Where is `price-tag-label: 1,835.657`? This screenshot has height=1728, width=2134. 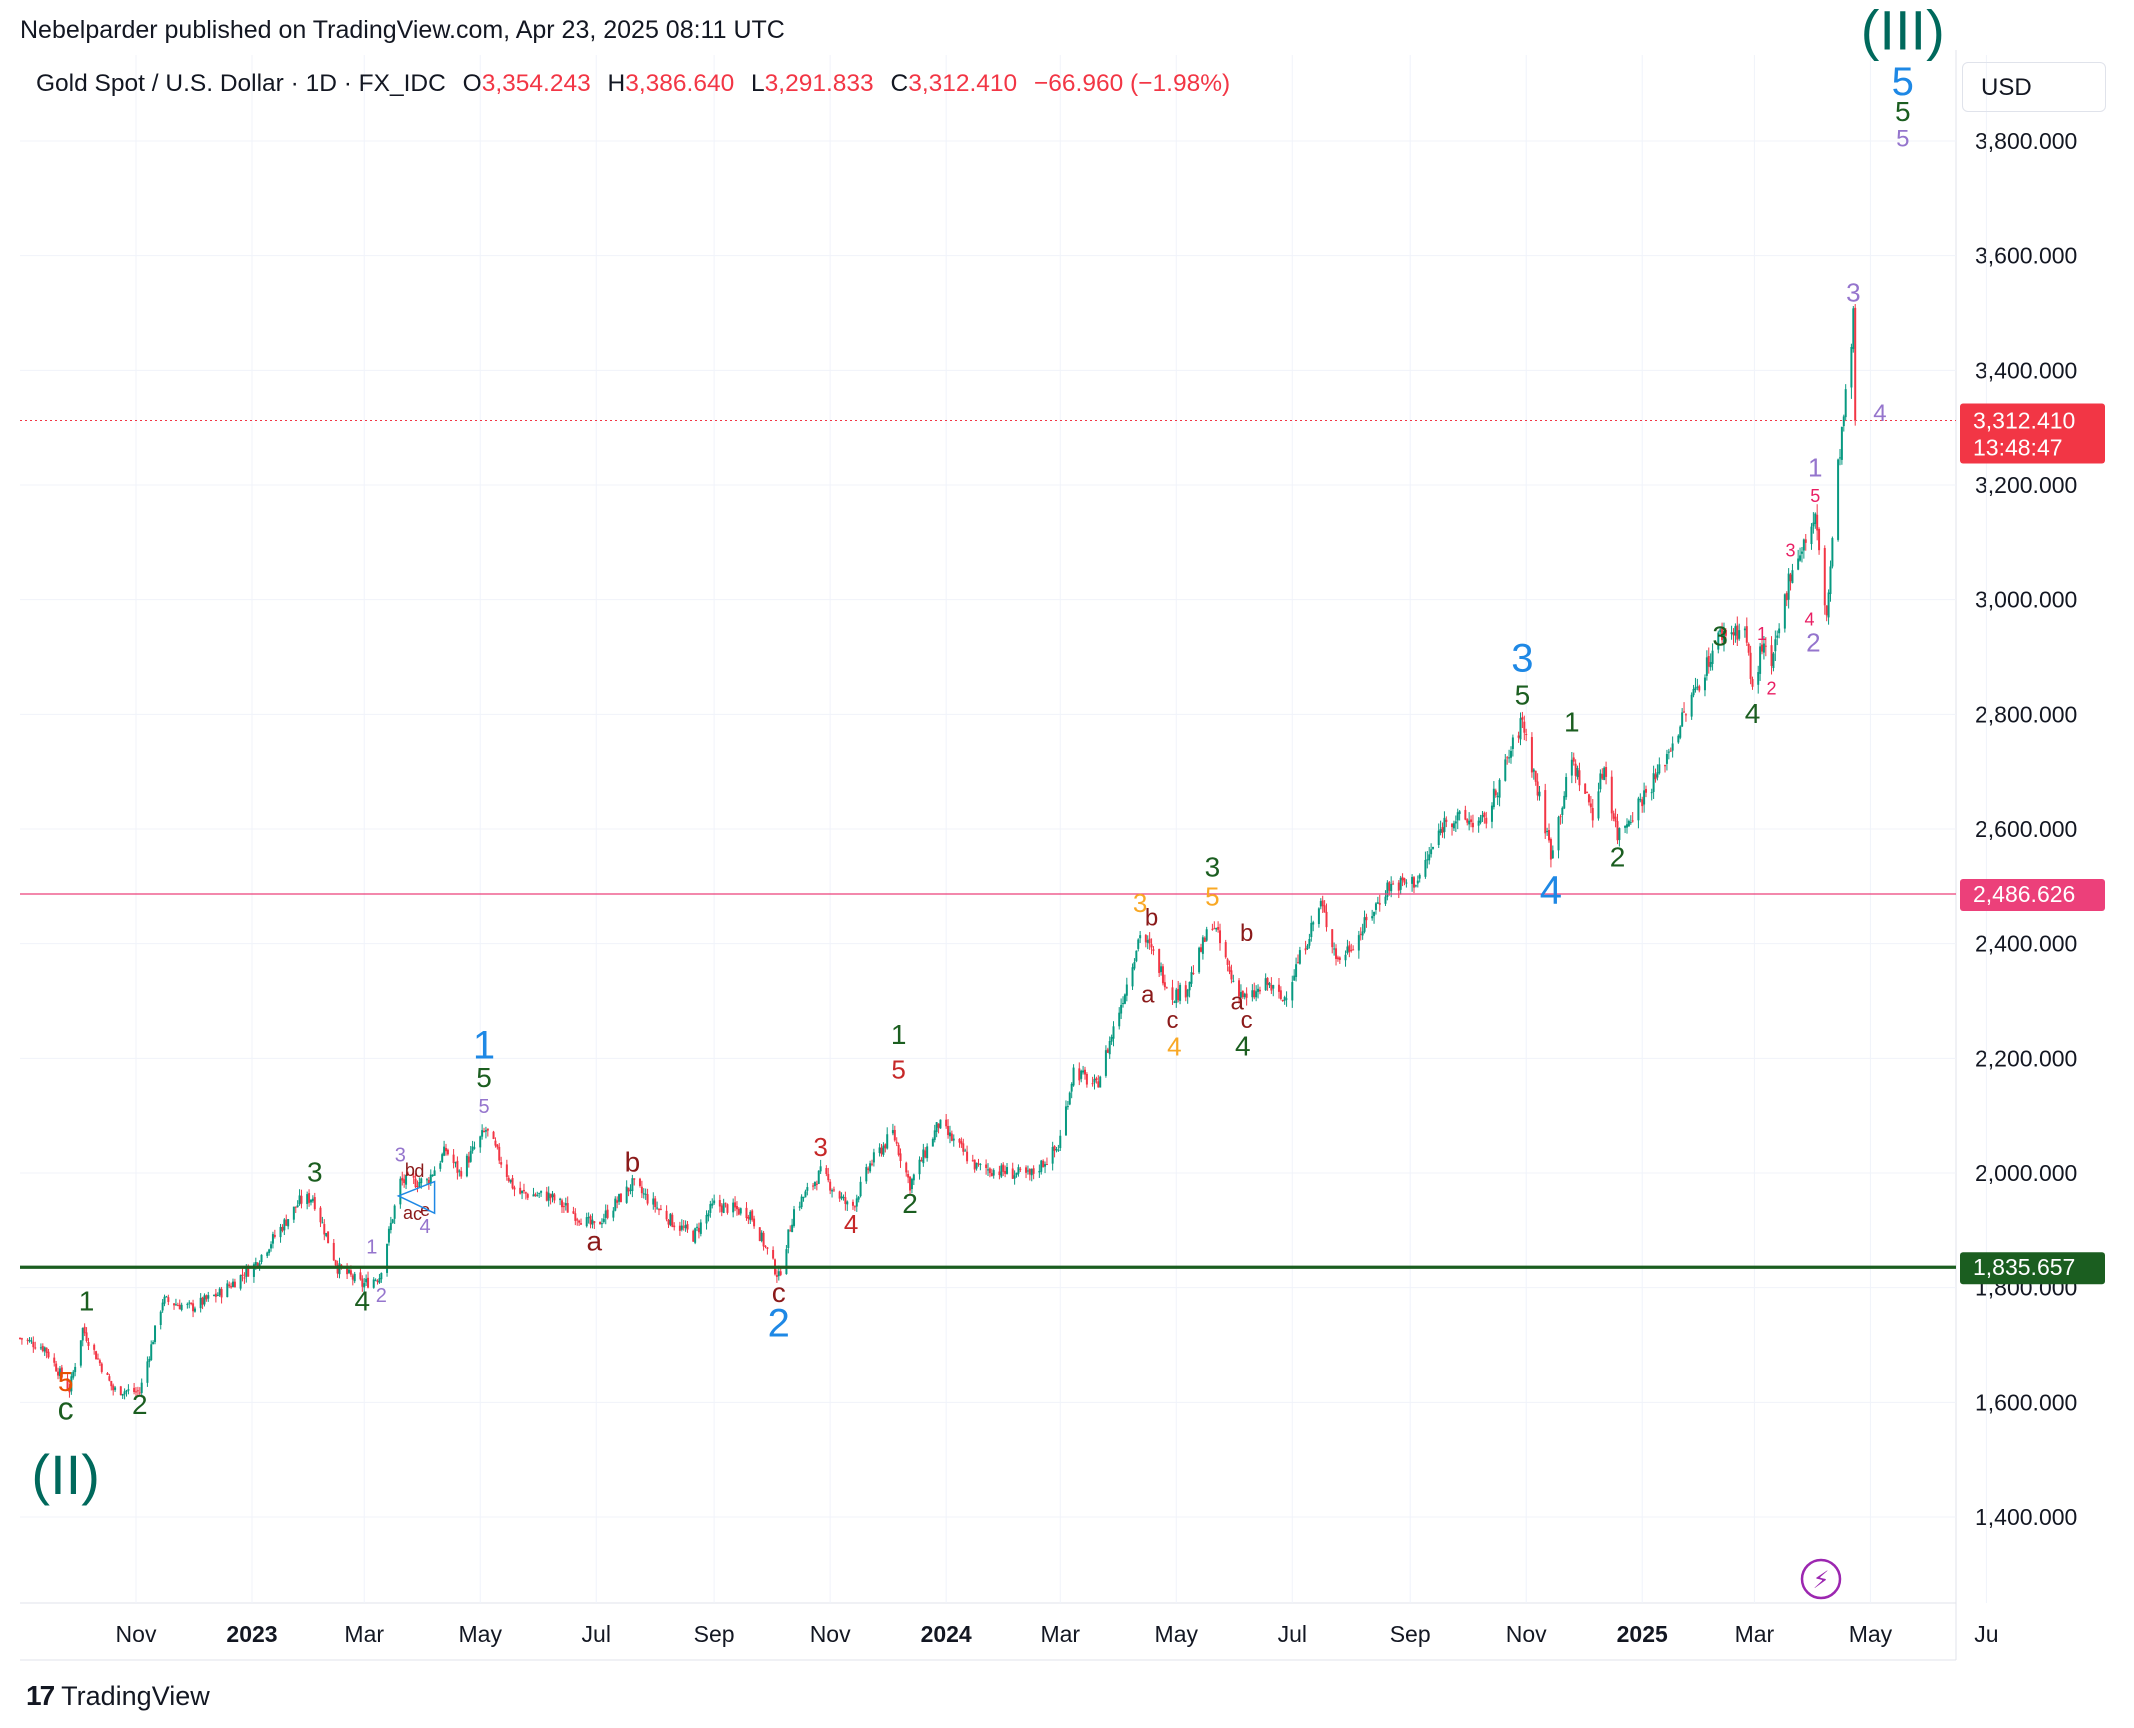 price-tag-label: 1,835.657 is located at coordinates (2024, 1267).